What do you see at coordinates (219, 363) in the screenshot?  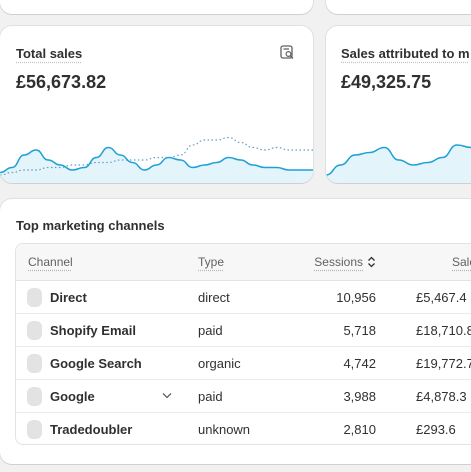 I see `channel-type: organic` at bounding box center [219, 363].